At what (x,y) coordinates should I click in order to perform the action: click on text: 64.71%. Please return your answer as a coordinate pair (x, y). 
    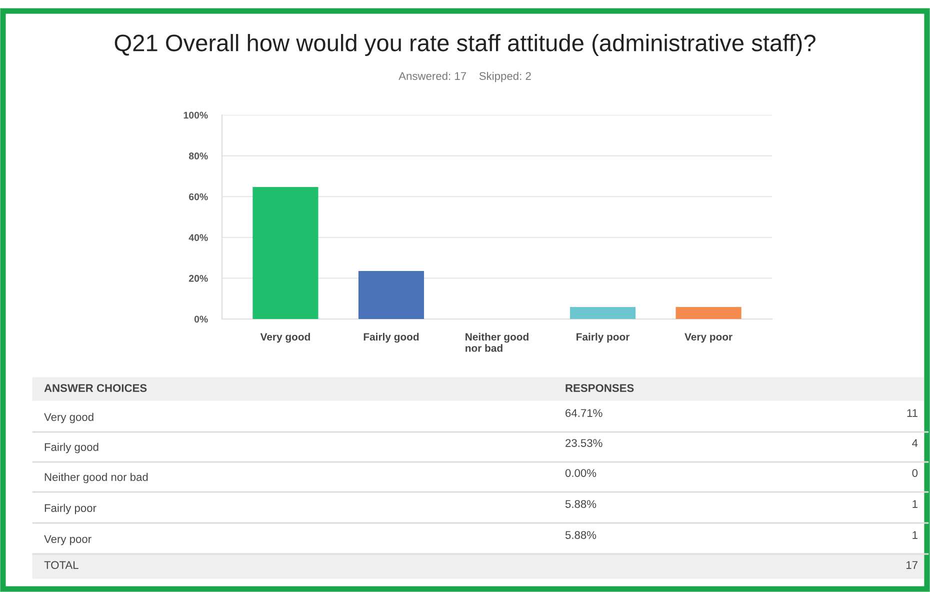
    Looking at the image, I should click on (584, 413).